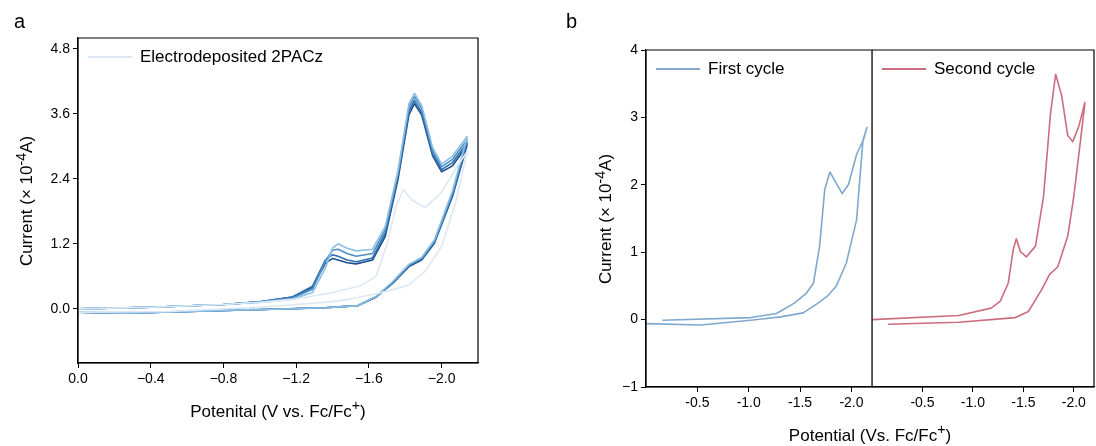 The width and height of the screenshot is (1096, 446). I want to click on y-tick-label: 0, so click(634, 318).